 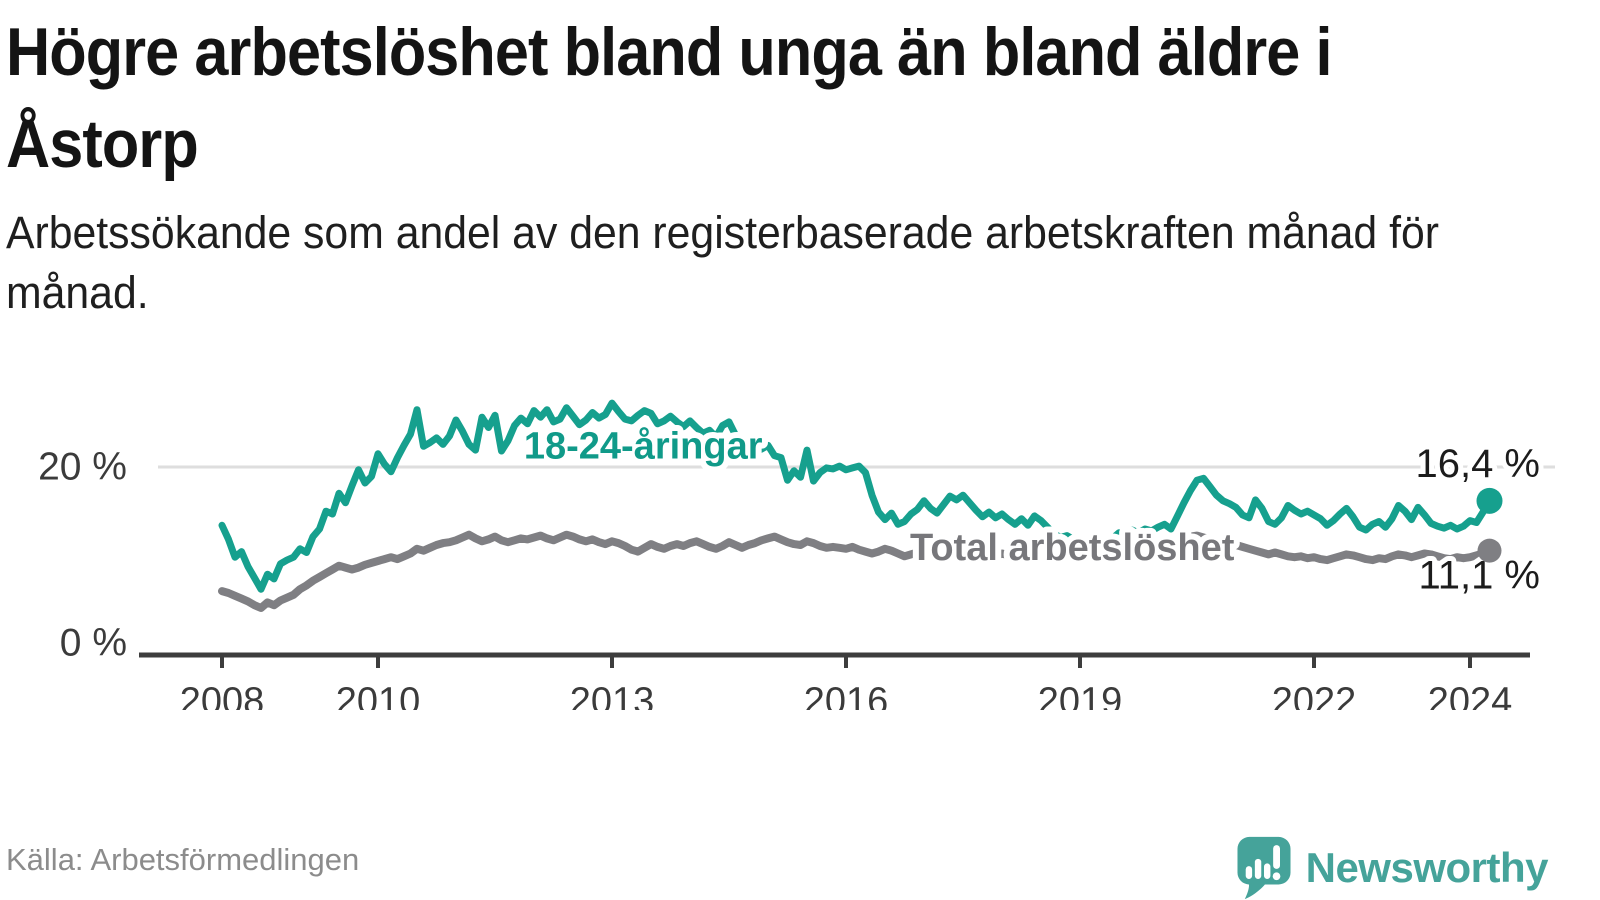 I want to click on brand-name: Newsworthy, so click(x=1427, y=867).